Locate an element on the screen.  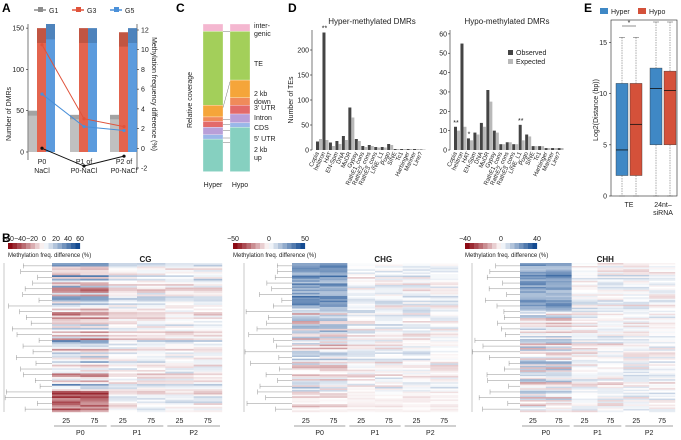
d-te-name-16: Line? is located at coordinates (419, 159).